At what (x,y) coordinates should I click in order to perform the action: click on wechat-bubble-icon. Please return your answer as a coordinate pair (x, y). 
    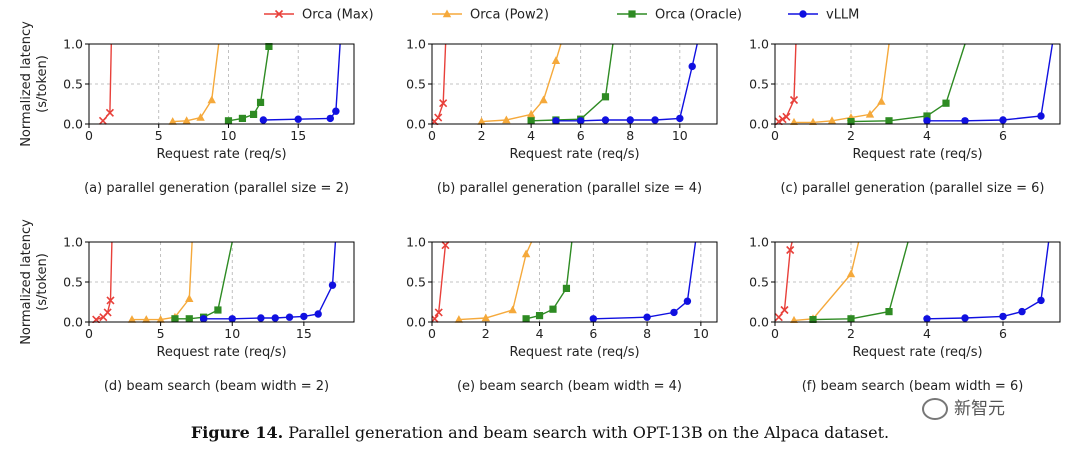
    Looking at the image, I should click on (935, 409).